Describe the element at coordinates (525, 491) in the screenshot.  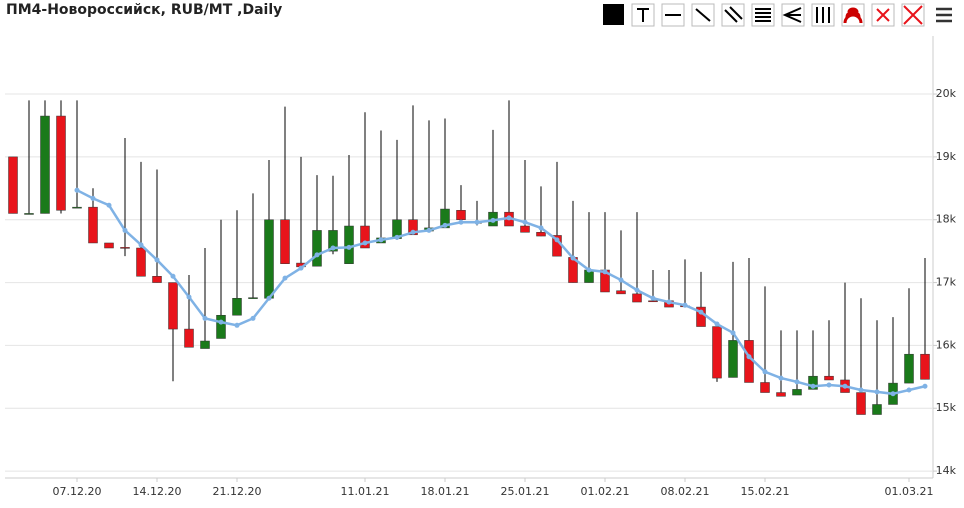
I see `x-tick-label: 25.01.21` at that location.